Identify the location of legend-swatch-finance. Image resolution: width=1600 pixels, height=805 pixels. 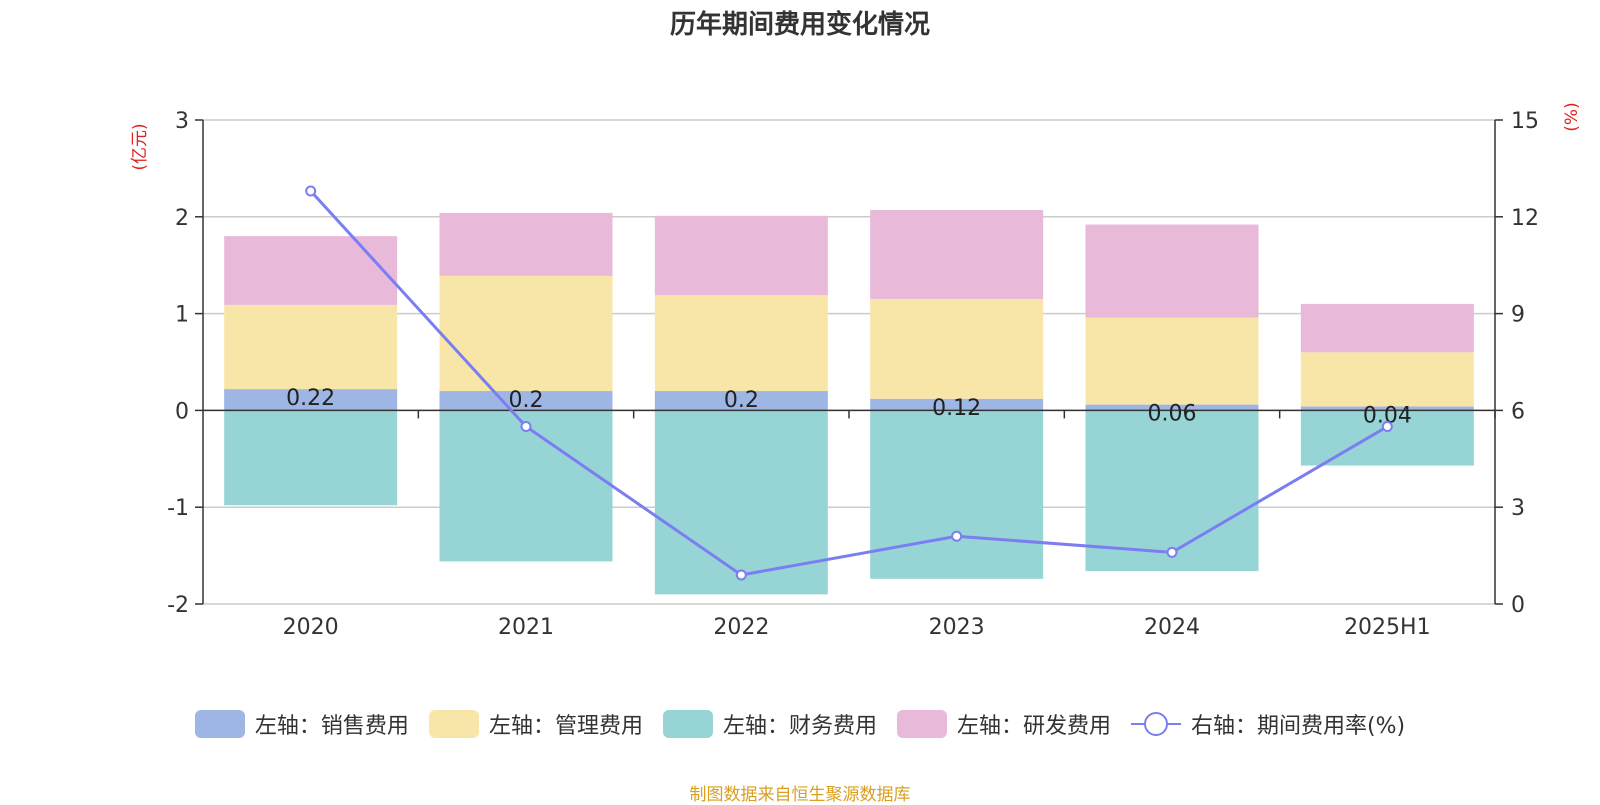
(687, 724).